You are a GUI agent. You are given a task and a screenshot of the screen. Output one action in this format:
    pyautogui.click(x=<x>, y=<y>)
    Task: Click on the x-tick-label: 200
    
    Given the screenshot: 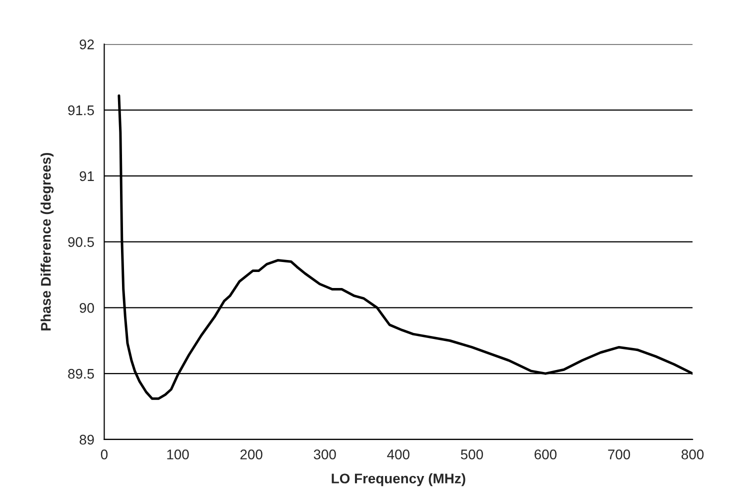 What is the action you would take?
    pyautogui.click(x=251, y=455)
    